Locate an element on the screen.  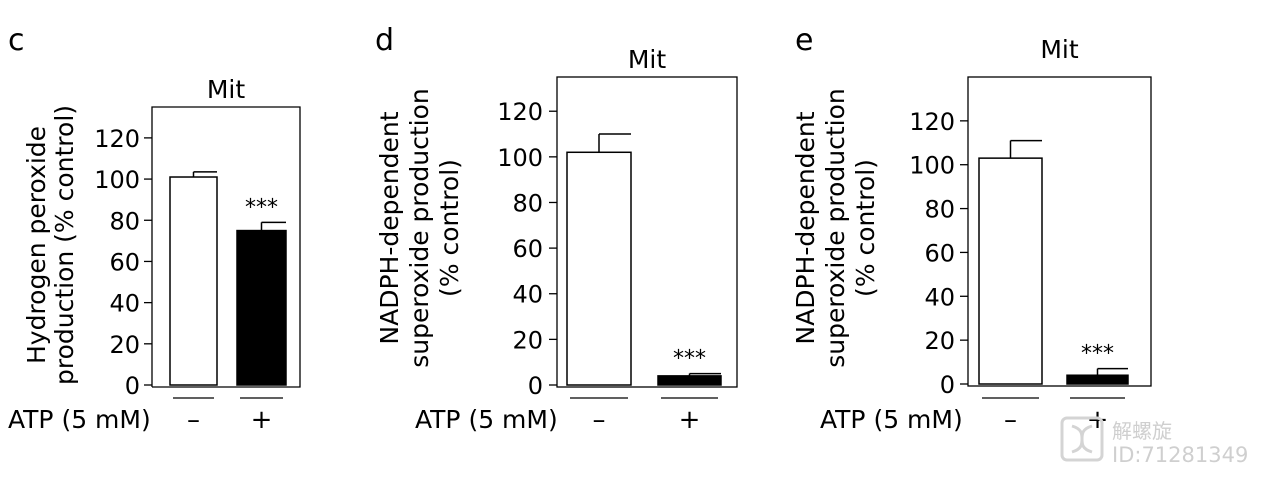
y-axis-label: Hydrogen peroxide is located at coordinates (36, 245).